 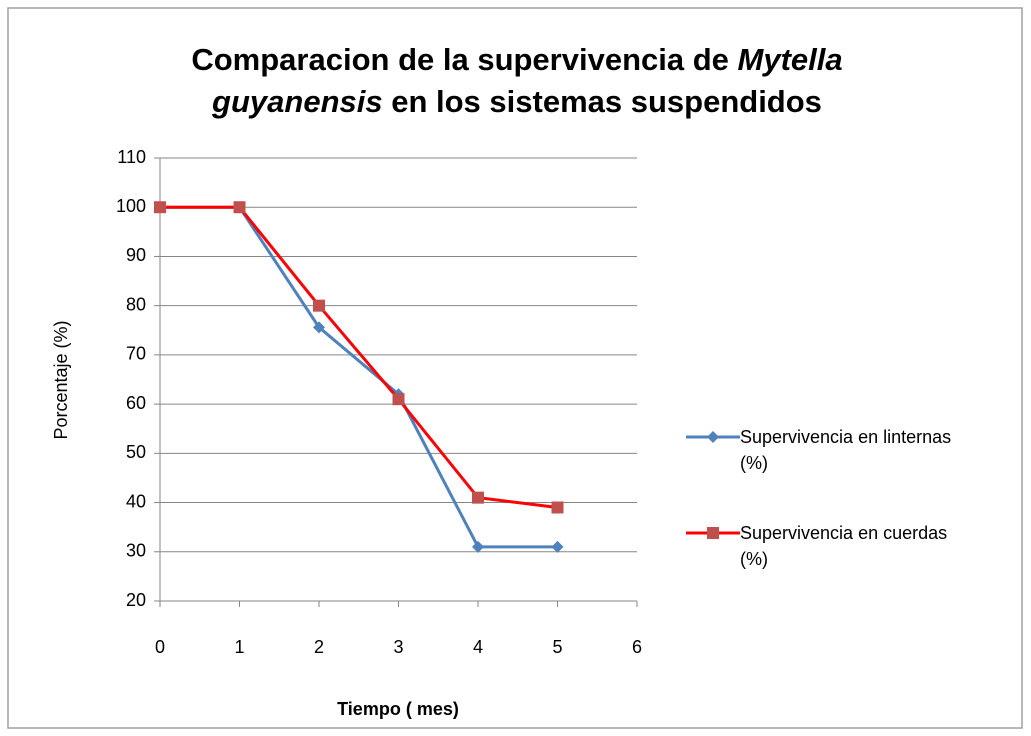 What do you see at coordinates (478, 647) in the screenshot?
I see `x-tick-label: 4` at bounding box center [478, 647].